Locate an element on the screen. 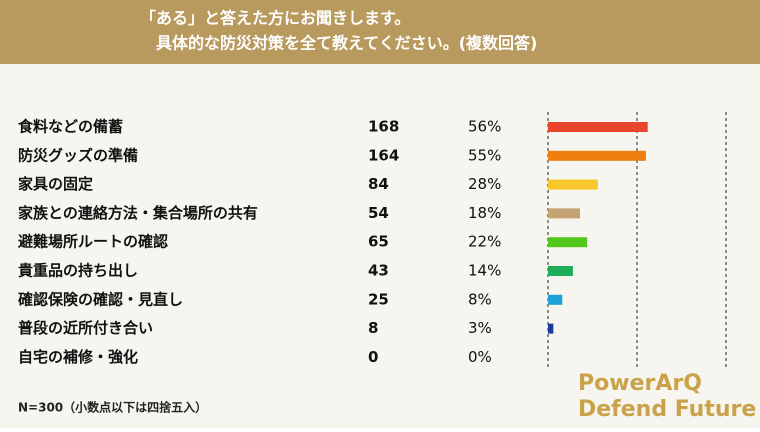 The width and height of the screenshot is (760, 432). category-label: 確認保険の確認・見直し is located at coordinates (100, 299).